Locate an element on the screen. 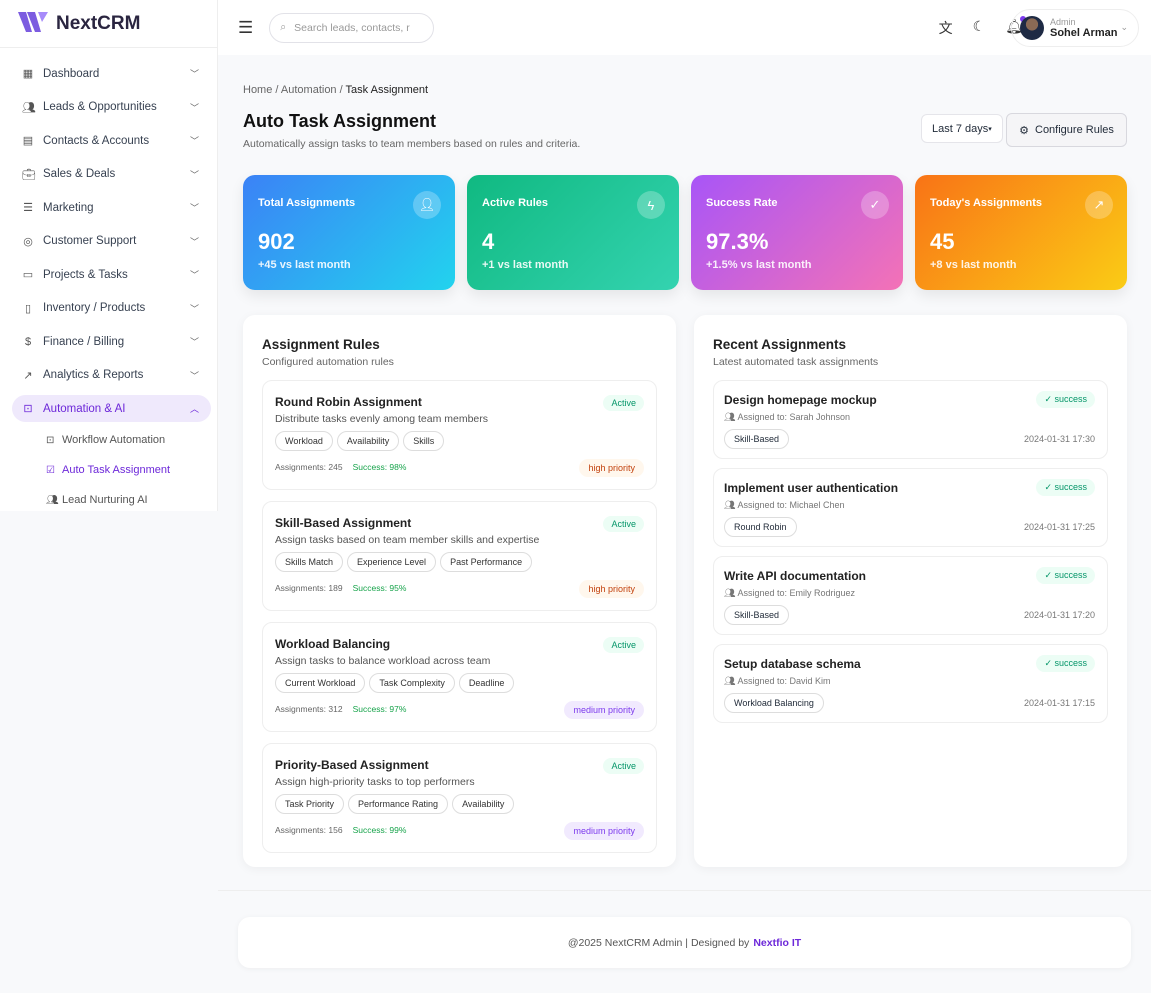  date-range-select: Last 7 days ▾ is located at coordinates (962, 128).